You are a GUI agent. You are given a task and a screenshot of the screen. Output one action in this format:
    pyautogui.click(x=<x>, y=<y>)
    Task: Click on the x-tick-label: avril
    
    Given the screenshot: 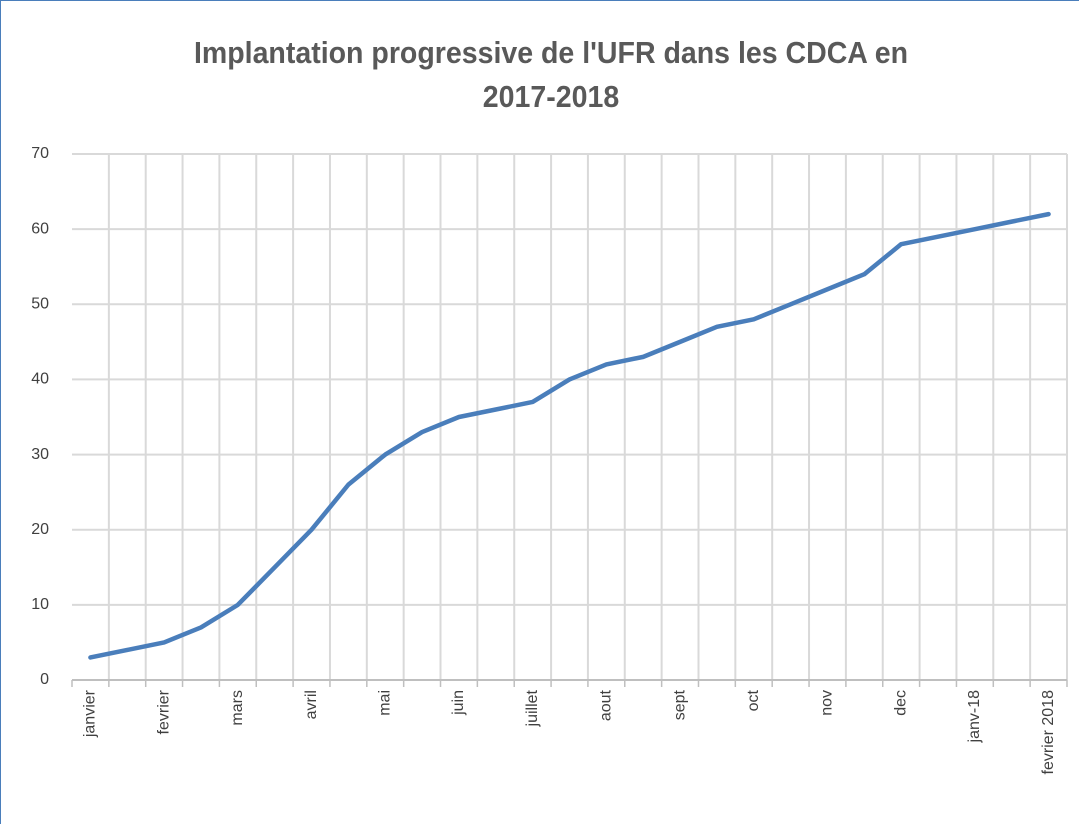 What is the action you would take?
    pyautogui.click(x=311, y=704)
    